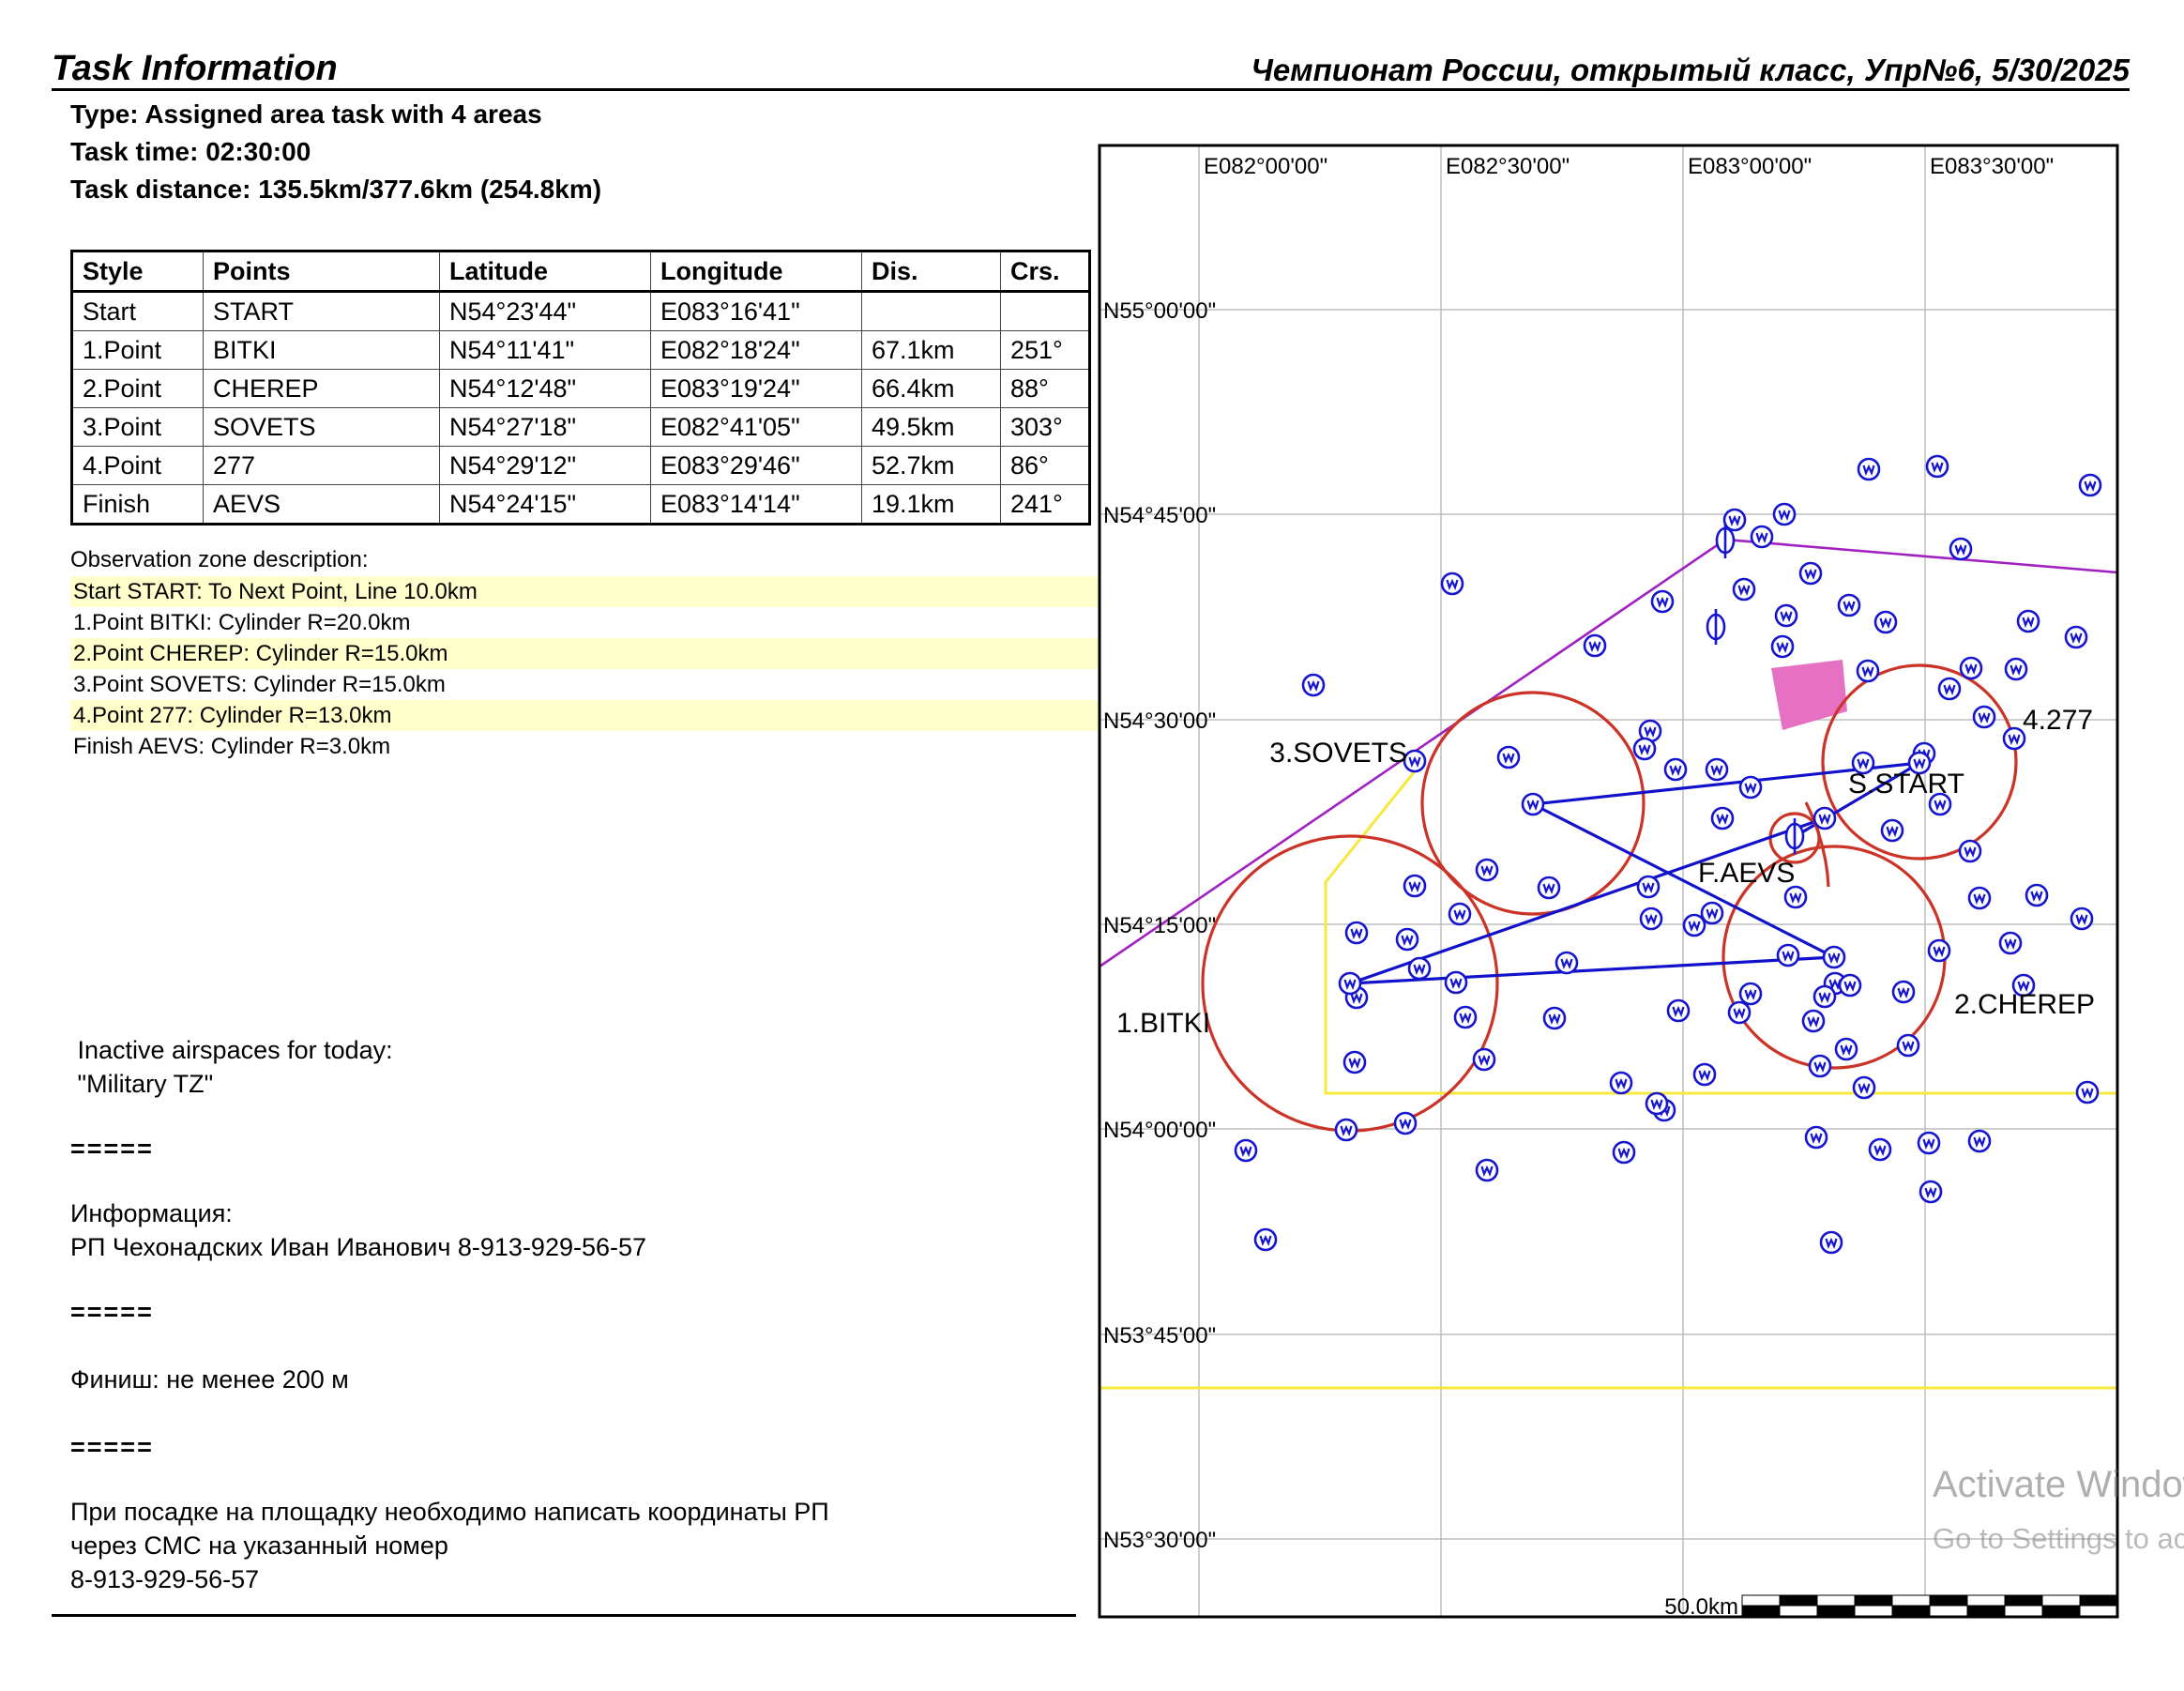 Image resolution: width=2184 pixels, height=1691 pixels. Describe the element at coordinates (195, 68) in the screenshot. I see `page-title: Task Information` at that location.